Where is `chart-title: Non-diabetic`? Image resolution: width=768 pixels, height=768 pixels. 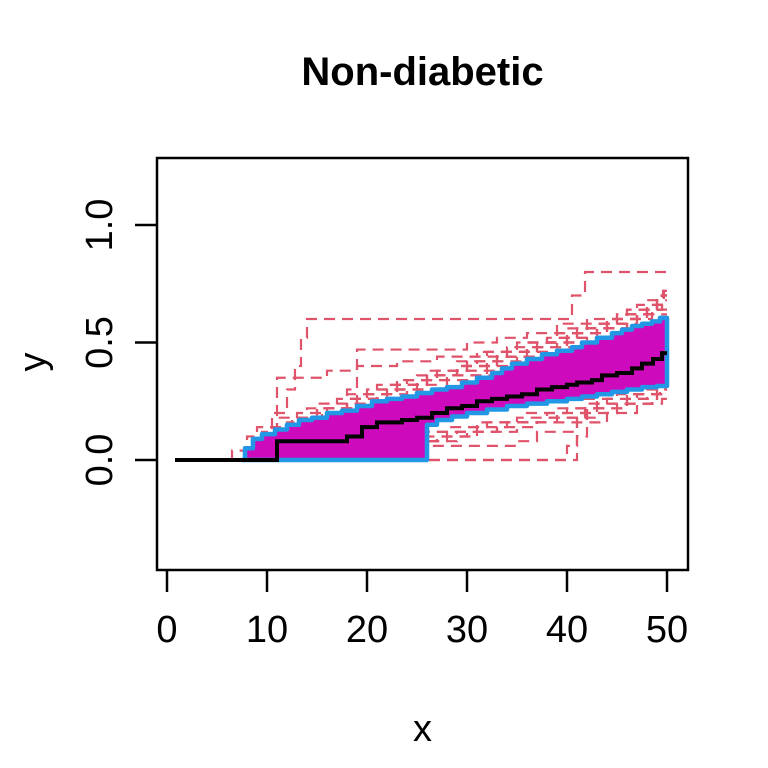
chart-title: Non-diabetic is located at coordinates (422, 72).